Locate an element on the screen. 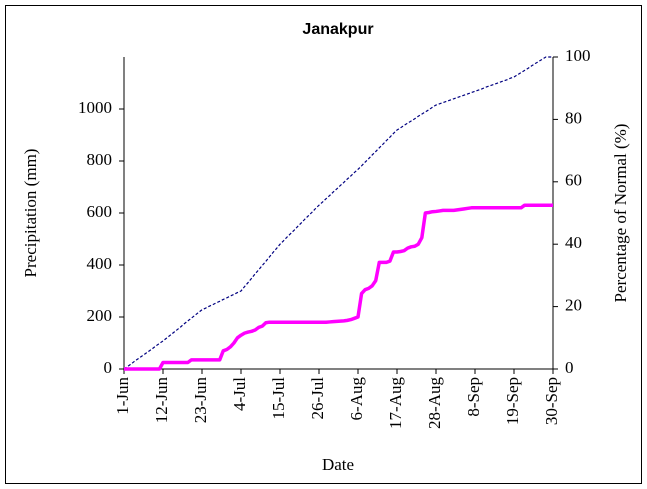  y2-tick-label: 40 is located at coordinates (573, 242).